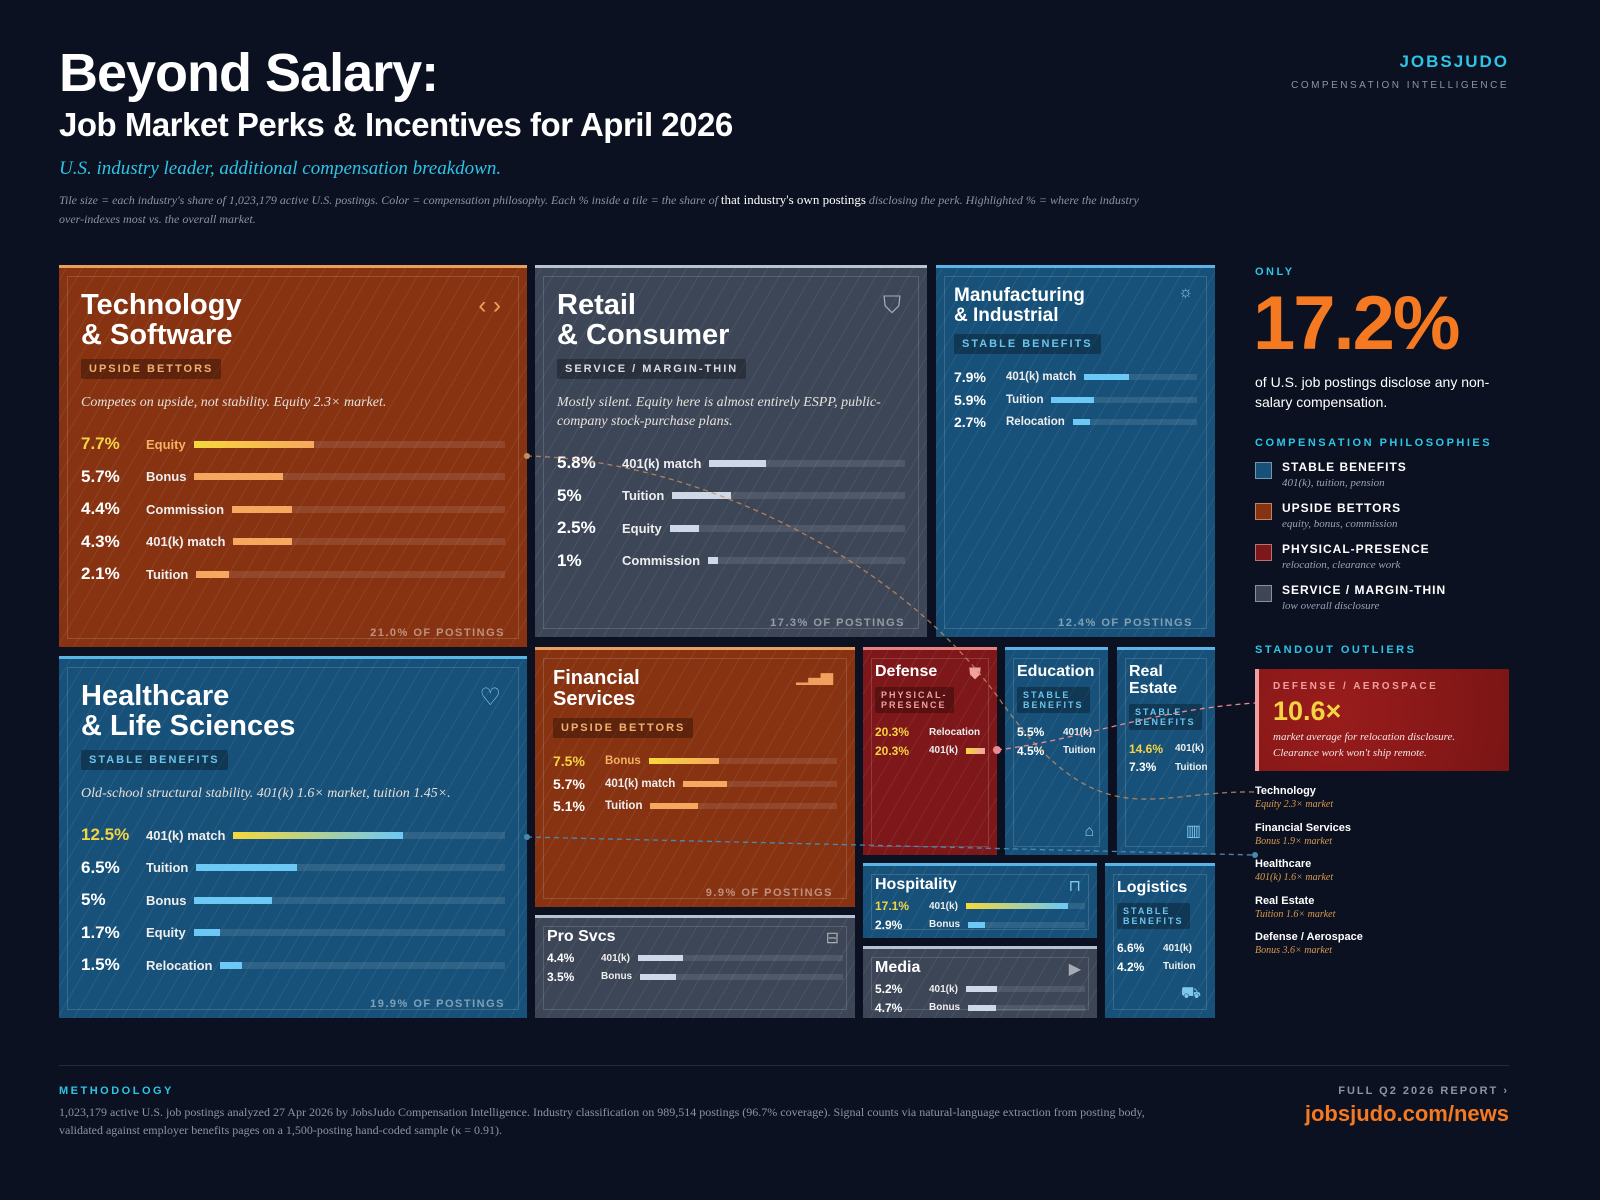 The image size is (1600, 1200). I want to click on tile-name: Pro Svcs, so click(581, 936).